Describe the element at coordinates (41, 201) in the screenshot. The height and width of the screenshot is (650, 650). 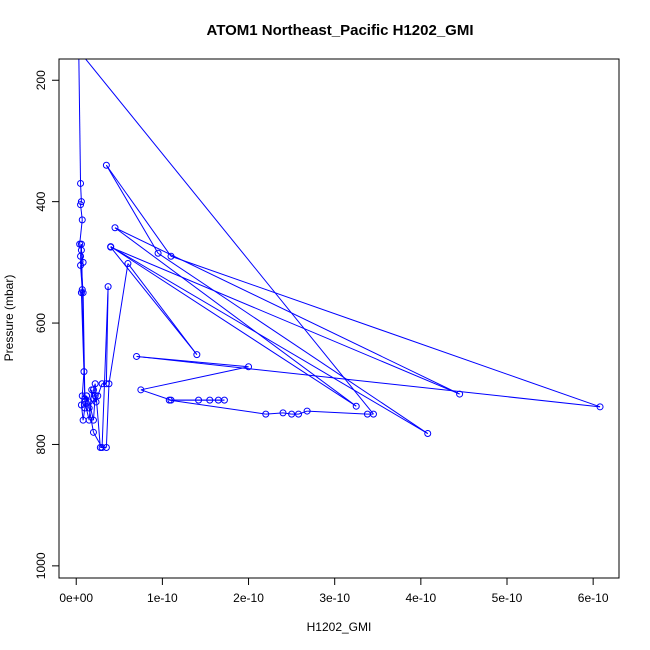
I see `y-tick-label: 400` at that location.